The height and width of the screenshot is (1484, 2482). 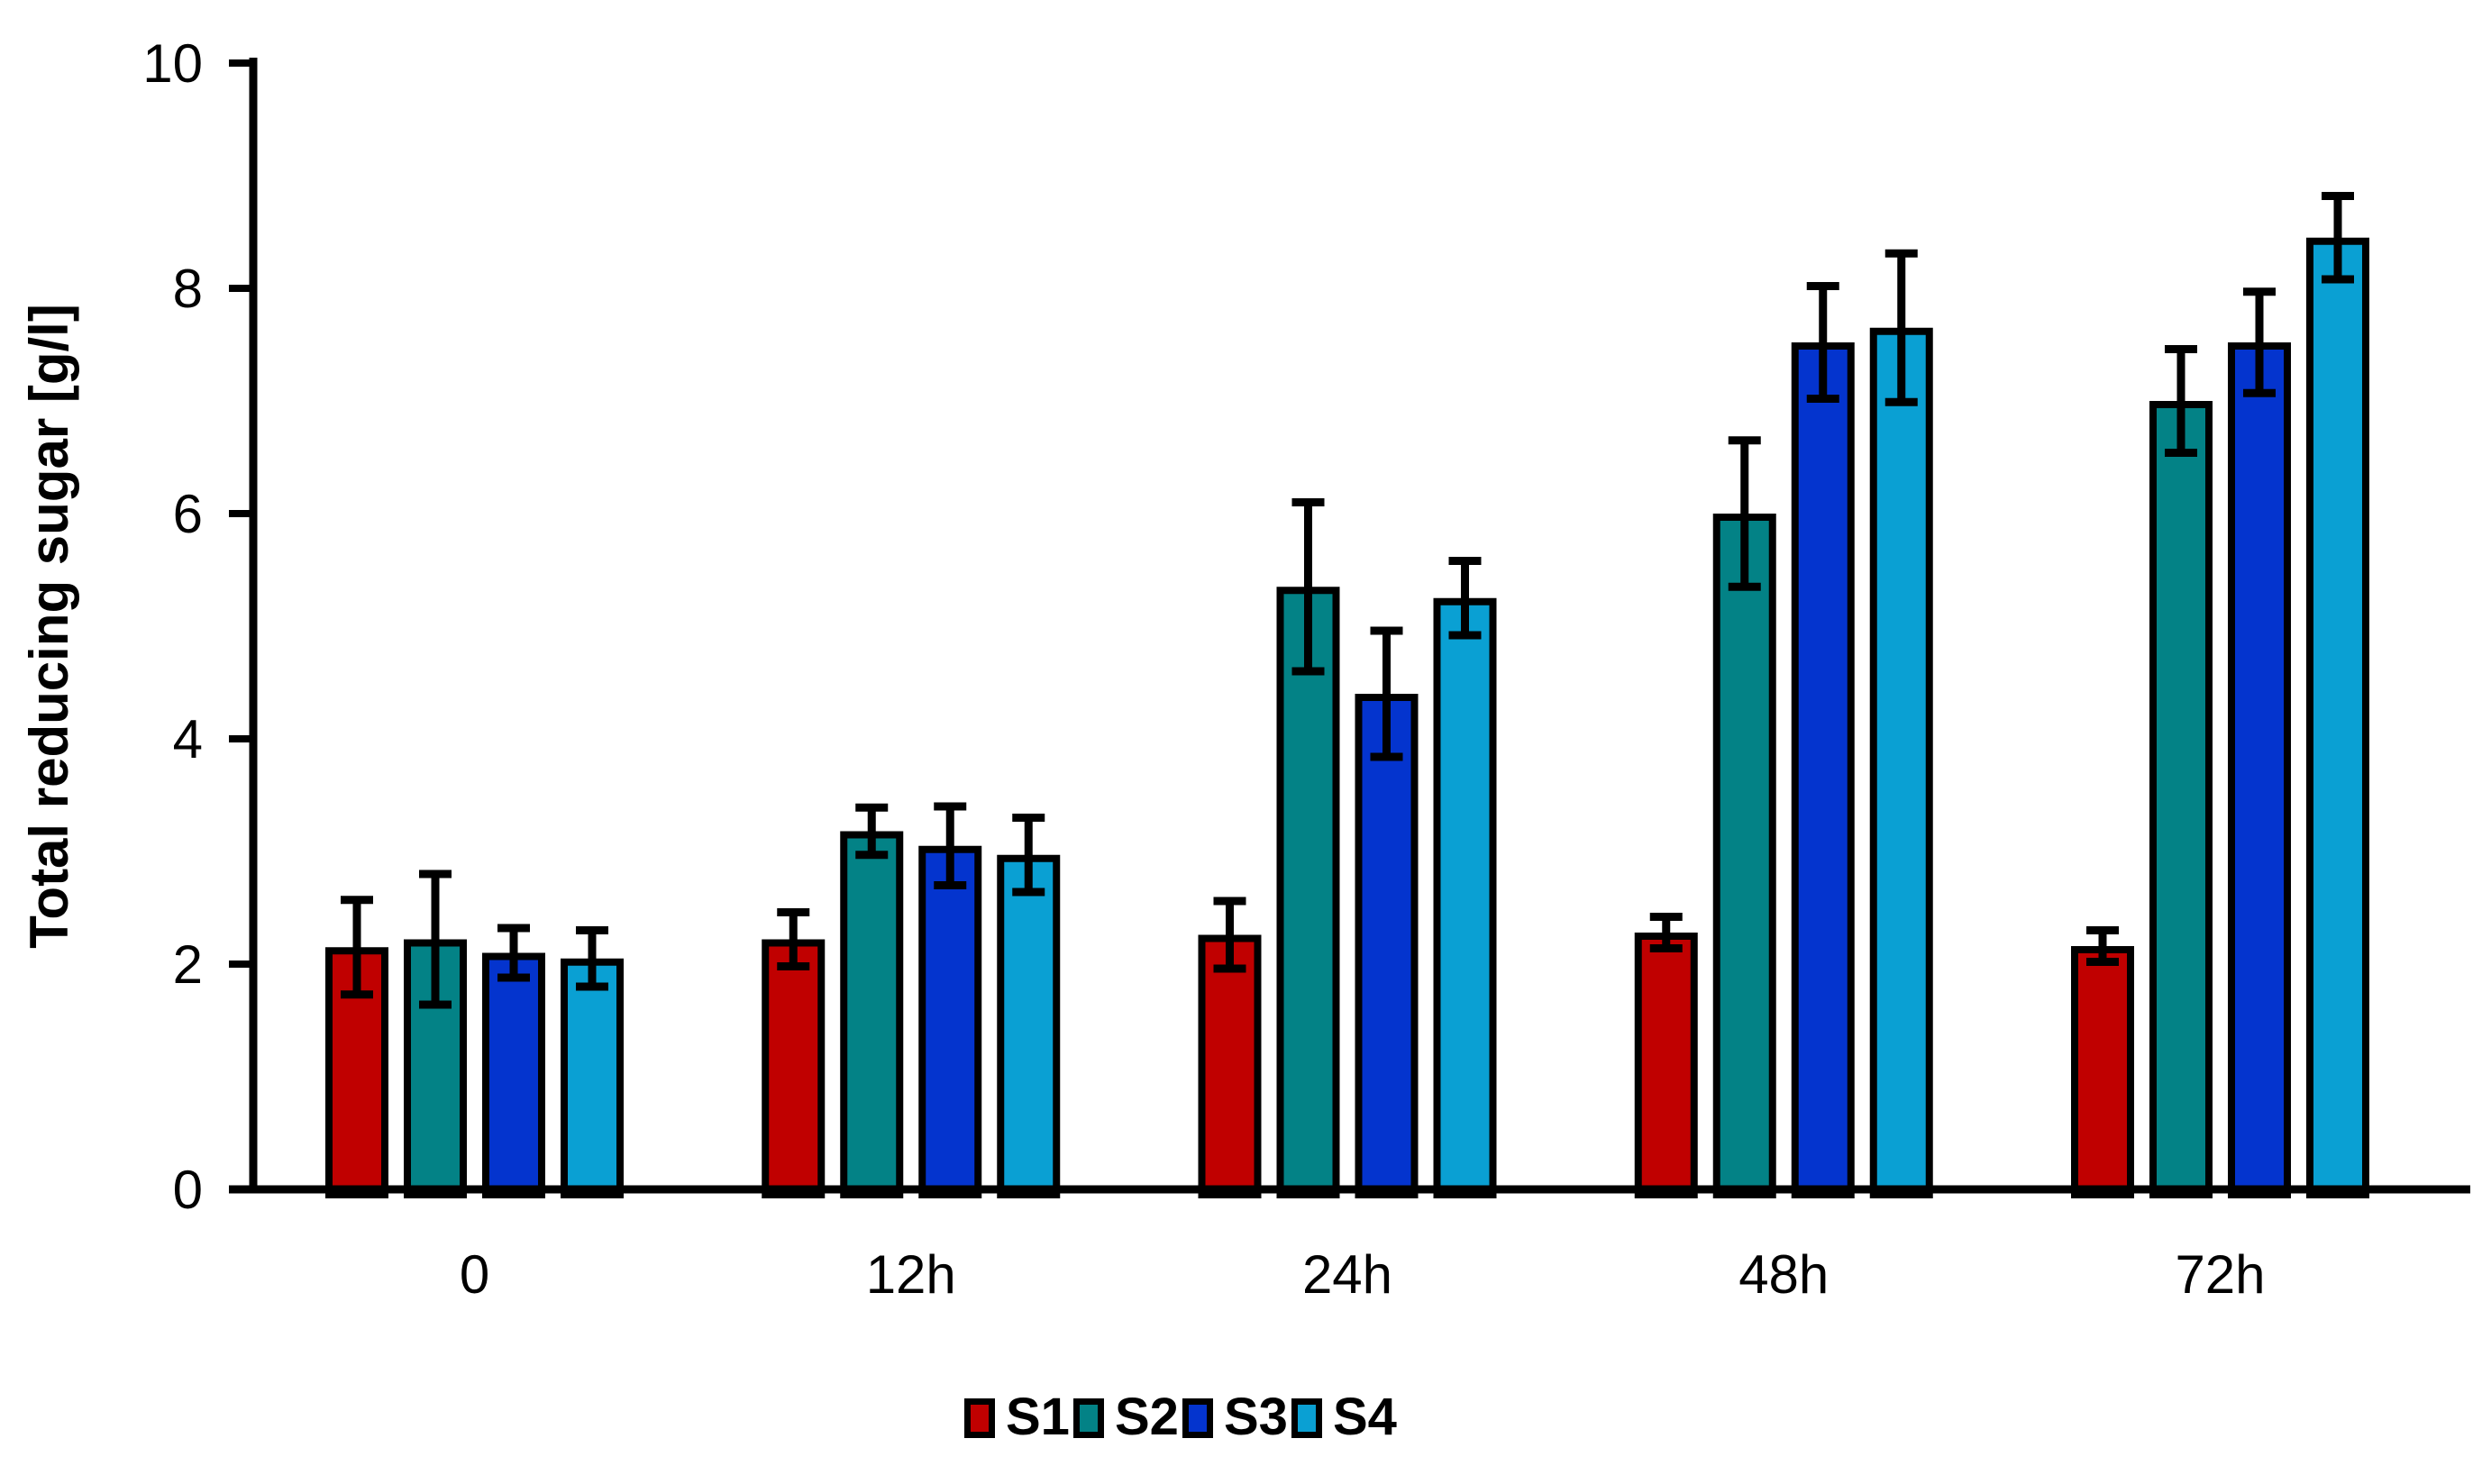 I want to click on error-bar-S4-72h, so click(x=2338, y=238).